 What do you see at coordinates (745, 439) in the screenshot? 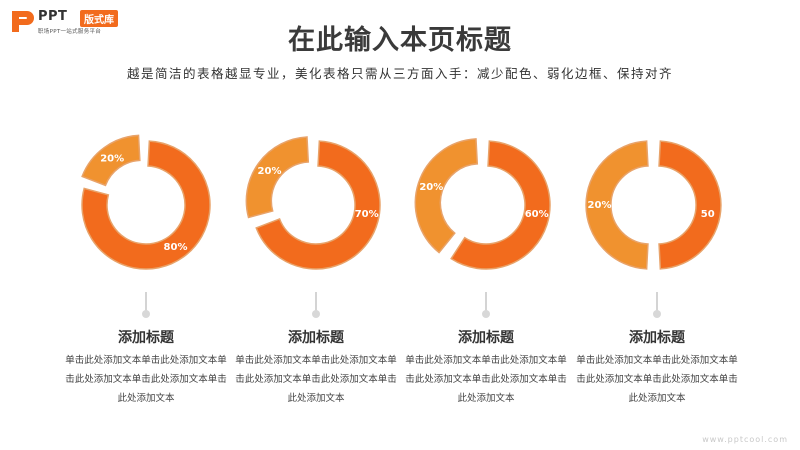
I see `watermark: www.pptcool.com` at bounding box center [745, 439].